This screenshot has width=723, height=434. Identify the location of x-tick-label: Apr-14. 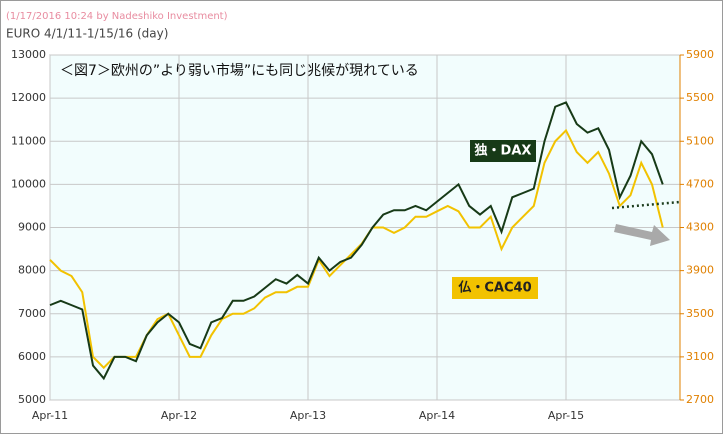
(437, 415).